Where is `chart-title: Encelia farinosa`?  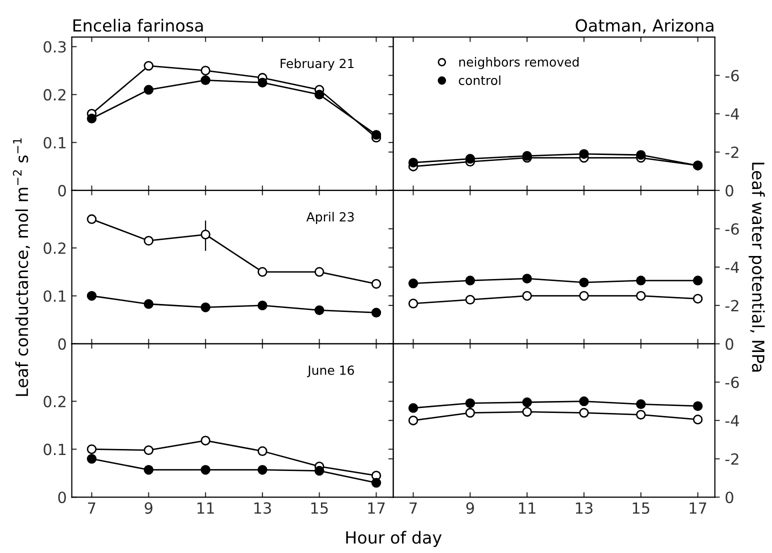
chart-title: Encelia farinosa is located at coordinates (138, 25).